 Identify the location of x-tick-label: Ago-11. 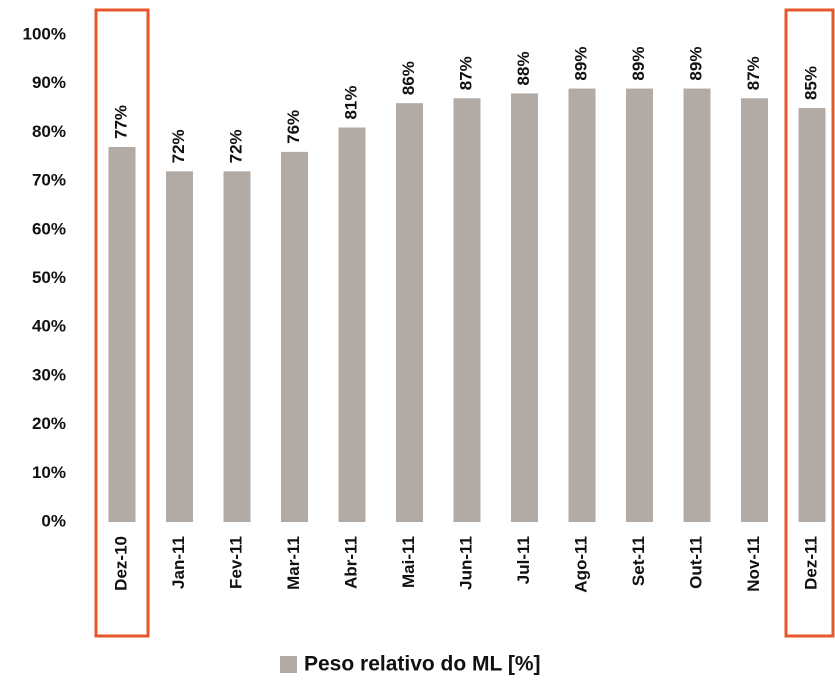
(580, 564).